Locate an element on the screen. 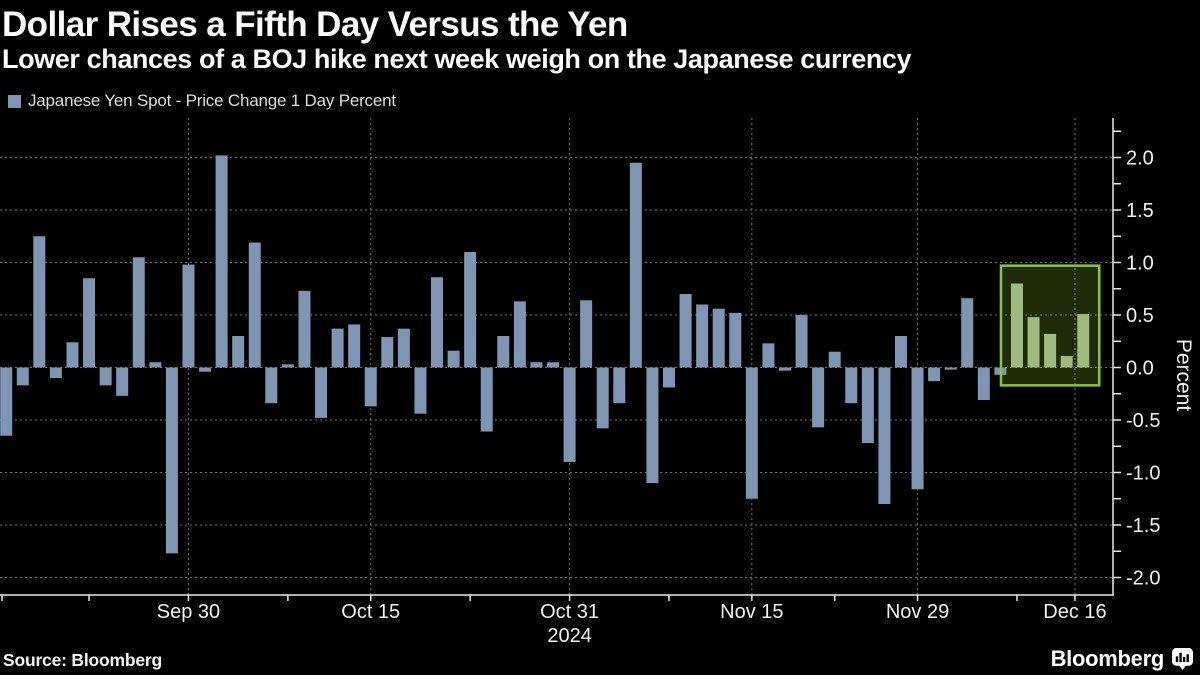  x-tick-label: Sep 30 is located at coordinates (188, 612).